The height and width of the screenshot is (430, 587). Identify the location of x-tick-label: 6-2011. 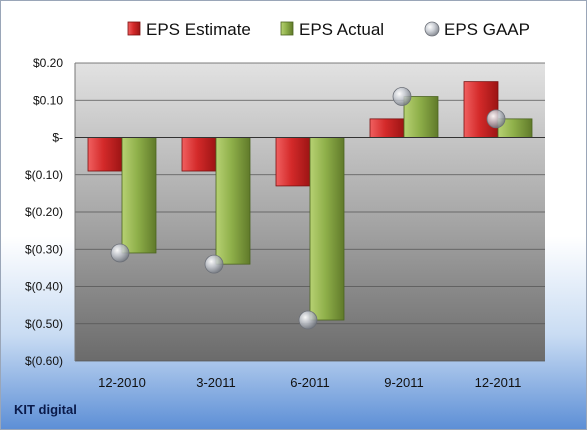
(310, 382).